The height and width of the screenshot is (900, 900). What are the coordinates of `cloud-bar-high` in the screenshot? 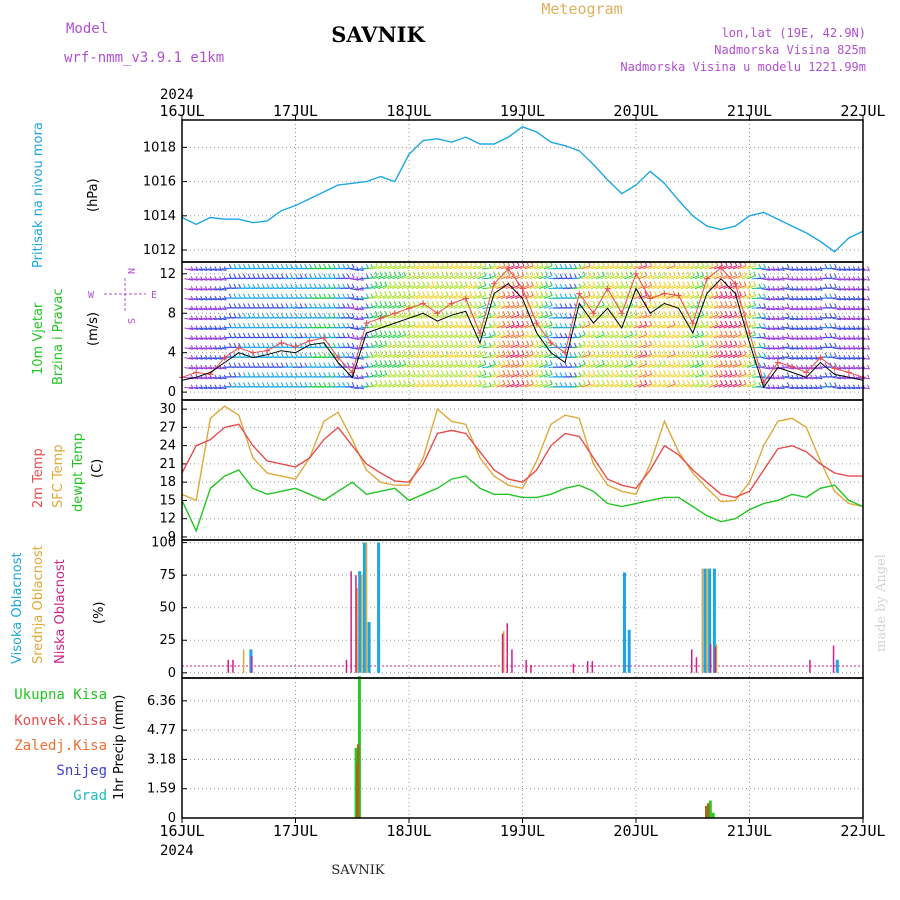 It's located at (624, 622).